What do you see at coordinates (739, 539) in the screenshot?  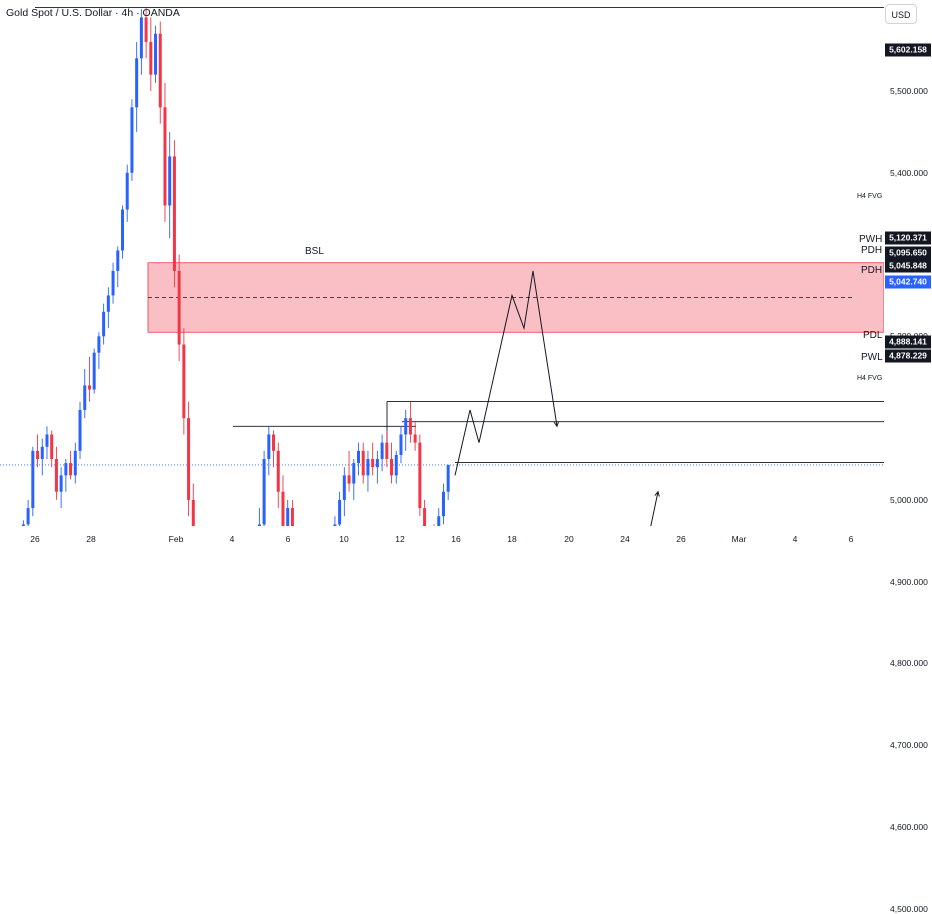 I see `time-axis-label: Mar` at bounding box center [739, 539].